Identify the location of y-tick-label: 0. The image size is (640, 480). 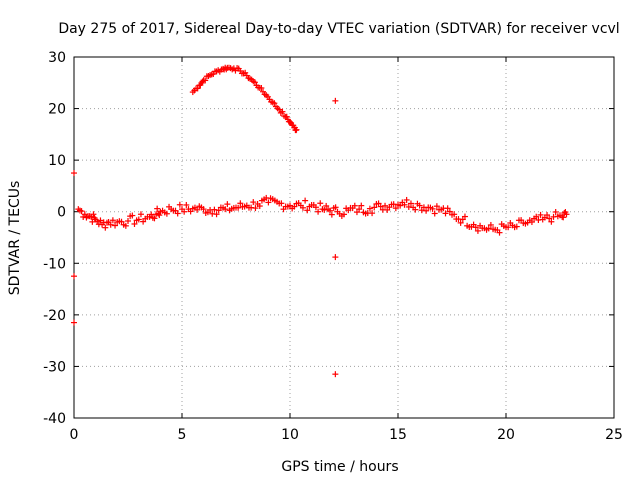
(61, 213).